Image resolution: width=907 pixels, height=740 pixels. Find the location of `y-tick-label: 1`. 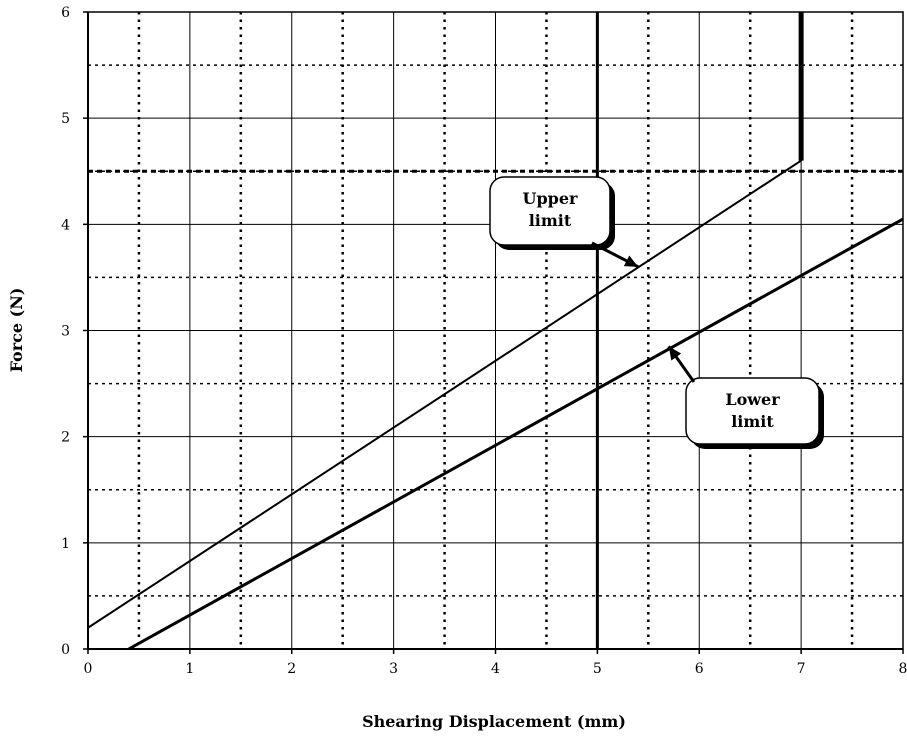

y-tick-label: 1 is located at coordinates (65, 544).